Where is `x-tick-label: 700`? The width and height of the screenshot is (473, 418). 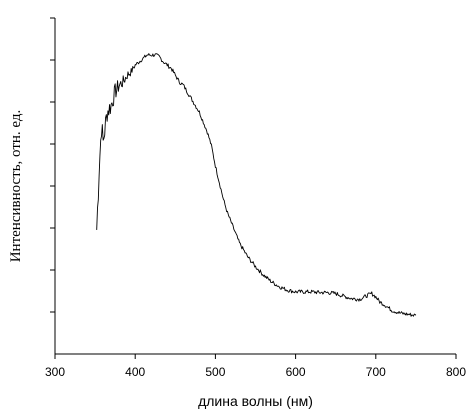 x-tick-label: 700 is located at coordinates (376, 372).